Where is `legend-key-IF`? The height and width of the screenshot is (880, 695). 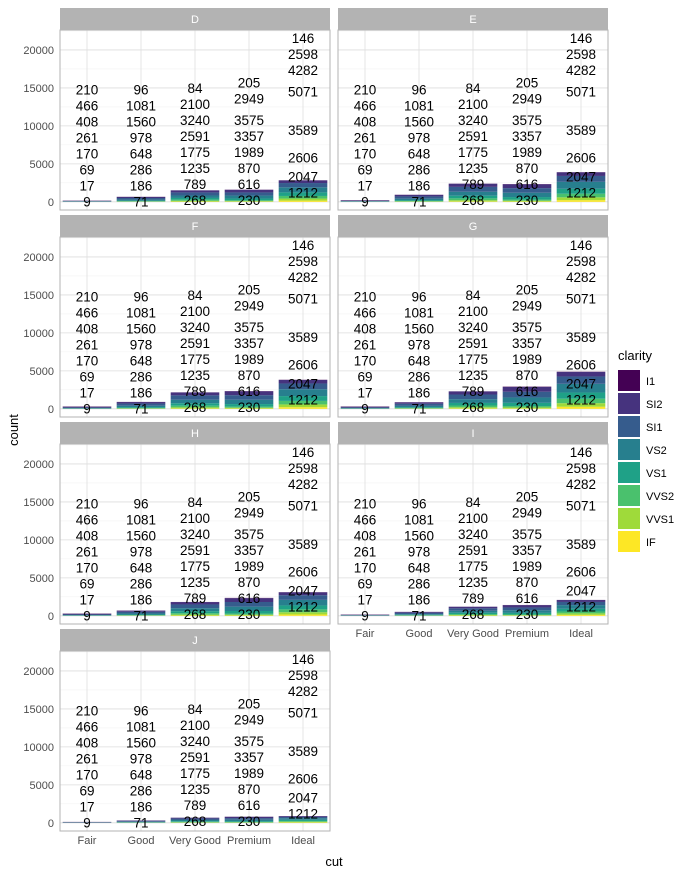 legend-key-IF is located at coordinates (629, 541).